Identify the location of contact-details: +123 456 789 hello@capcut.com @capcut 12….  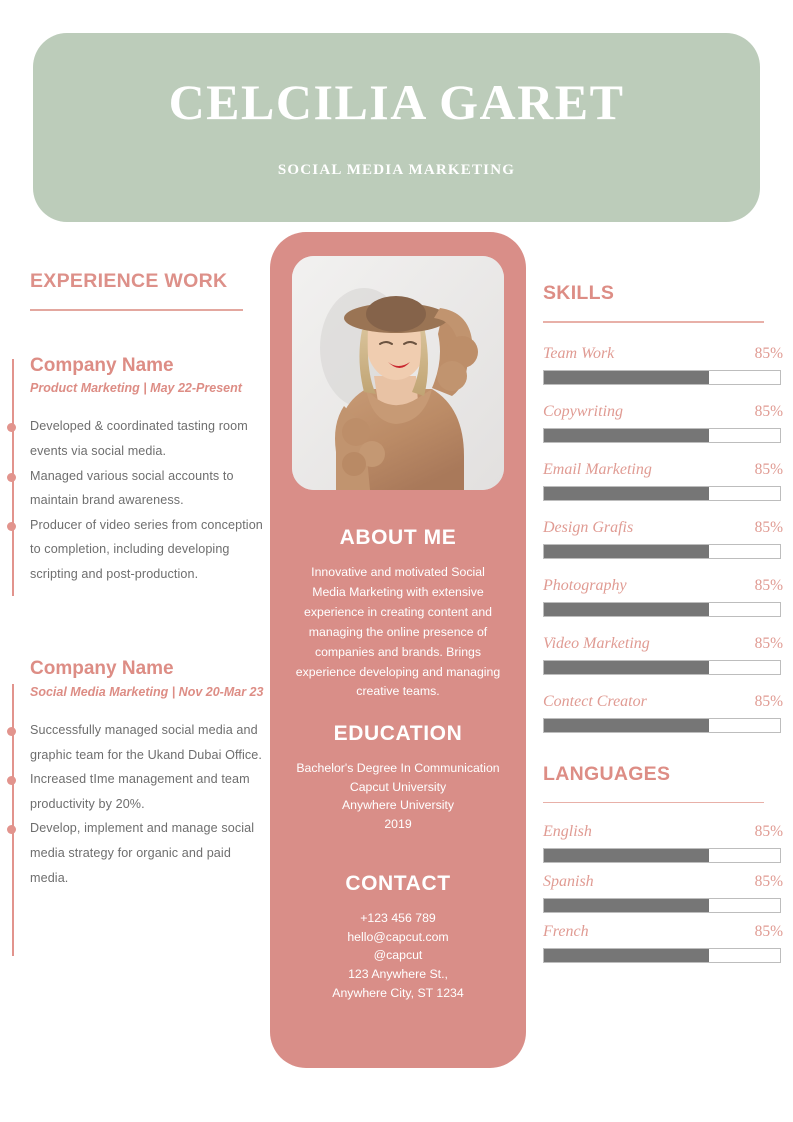
(398, 955).